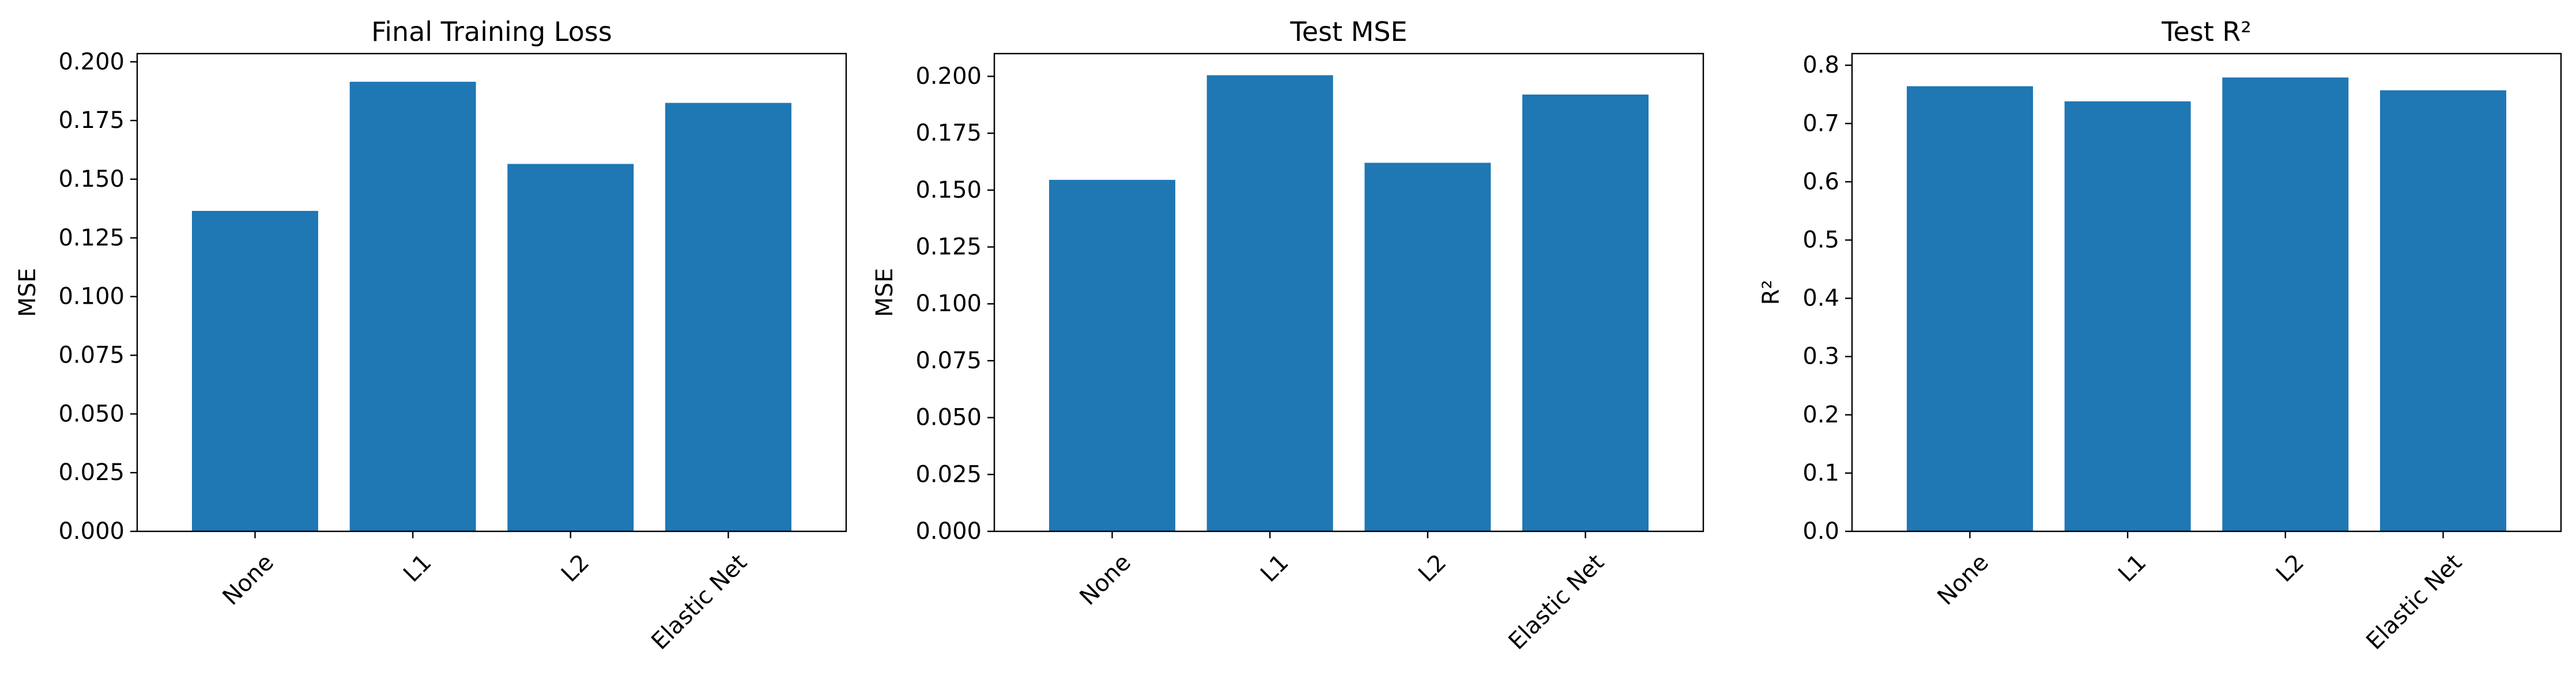 This screenshot has height=676, width=2576. What do you see at coordinates (491, 31) in the screenshot?
I see `chart-title: Final Training Loss` at bounding box center [491, 31].